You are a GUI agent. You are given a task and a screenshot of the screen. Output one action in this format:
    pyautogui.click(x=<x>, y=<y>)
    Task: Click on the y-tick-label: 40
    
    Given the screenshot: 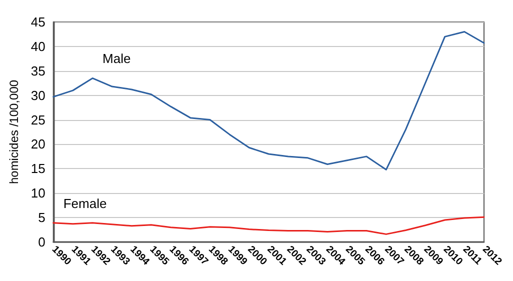 What is the action you would take?
    pyautogui.click(x=38, y=46)
    